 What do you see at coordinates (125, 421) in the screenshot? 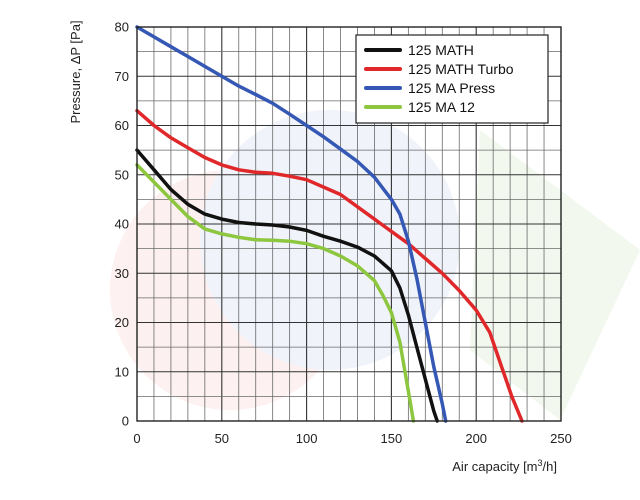
I see `y-tick-label: 0` at bounding box center [125, 421].